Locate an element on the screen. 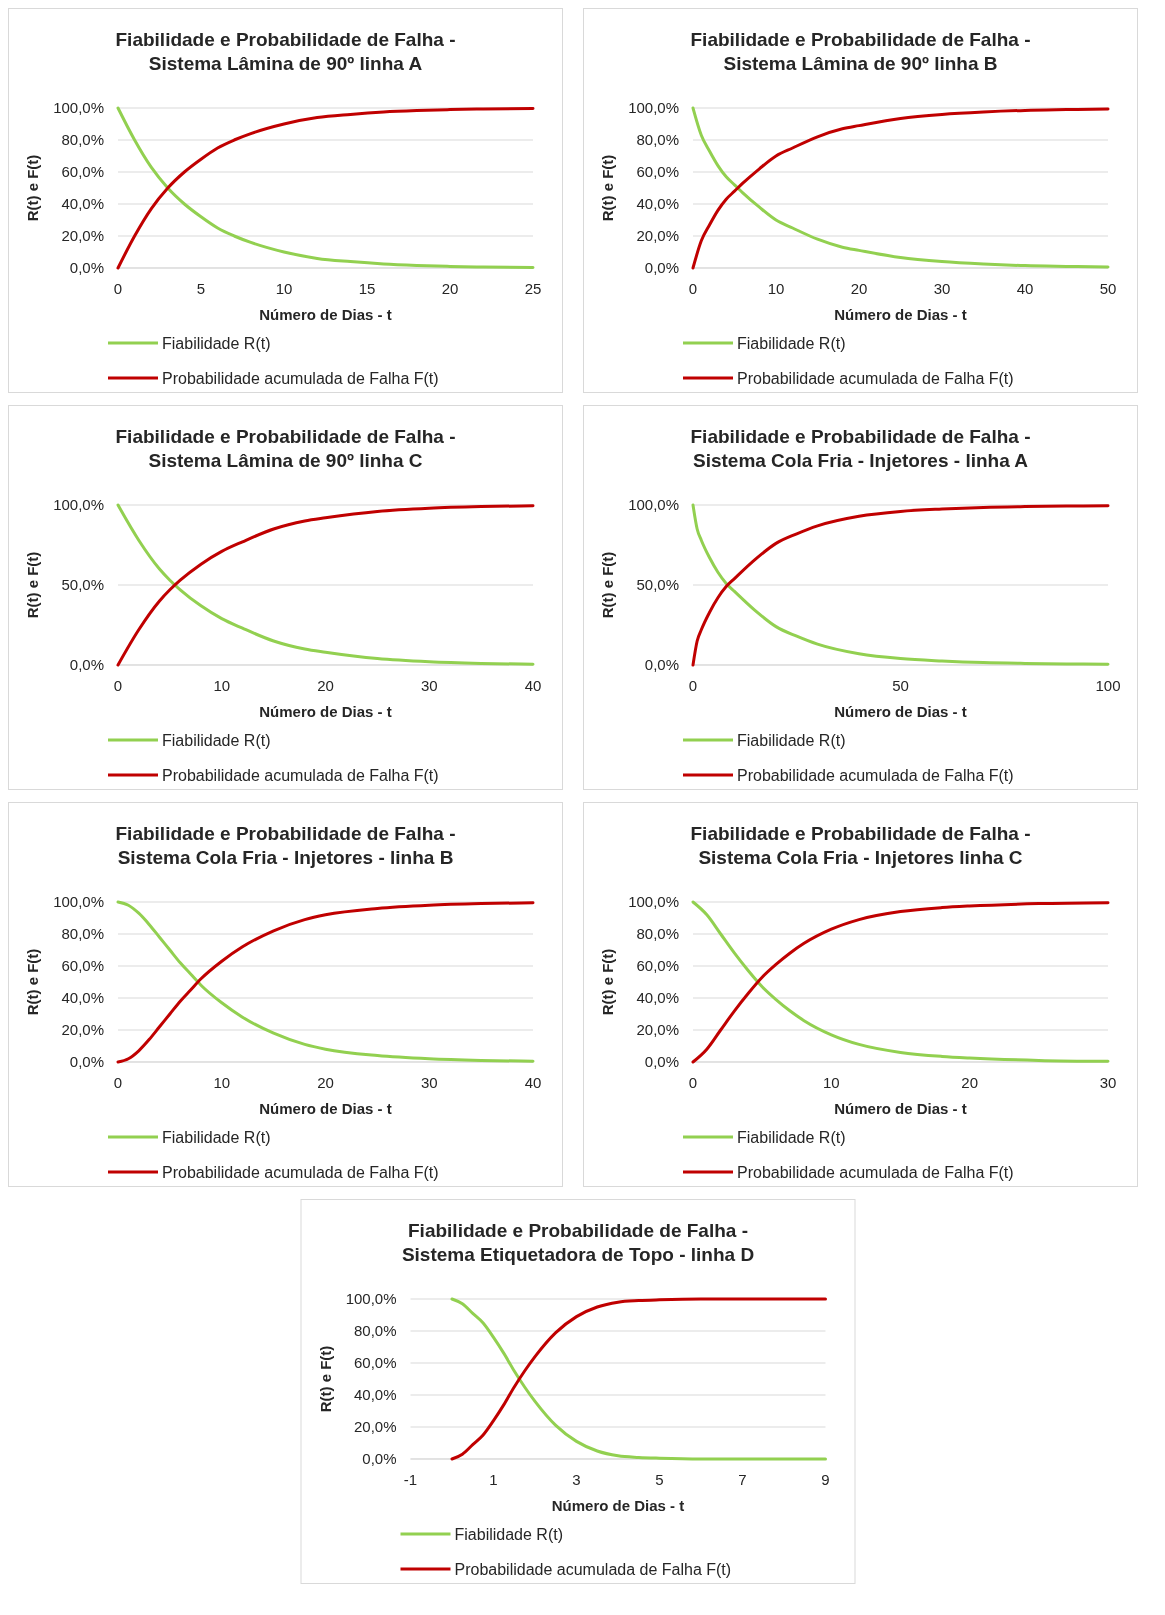 Image resolution: width=1165 pixels, height=1615 pixels. x-tick-label: 7 is located at coordinates (742, 1479).